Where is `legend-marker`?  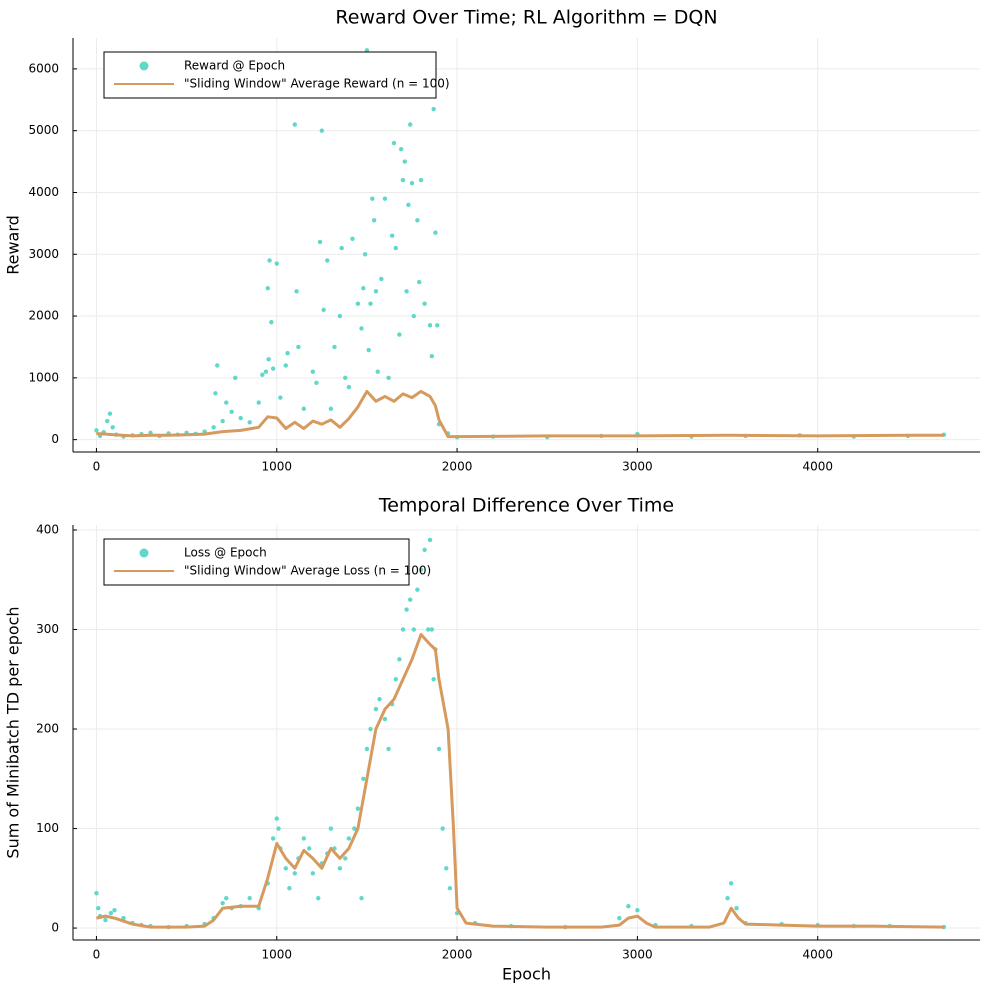
legend-marker is located at coordinates (144, 553).